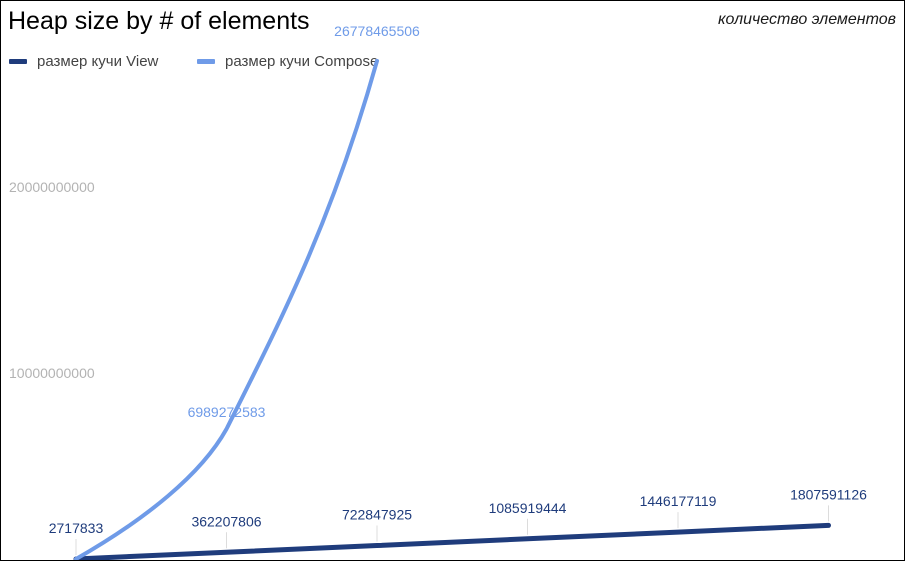  I want to click on view-data-label-4: 1446177119, so click(678, 501).